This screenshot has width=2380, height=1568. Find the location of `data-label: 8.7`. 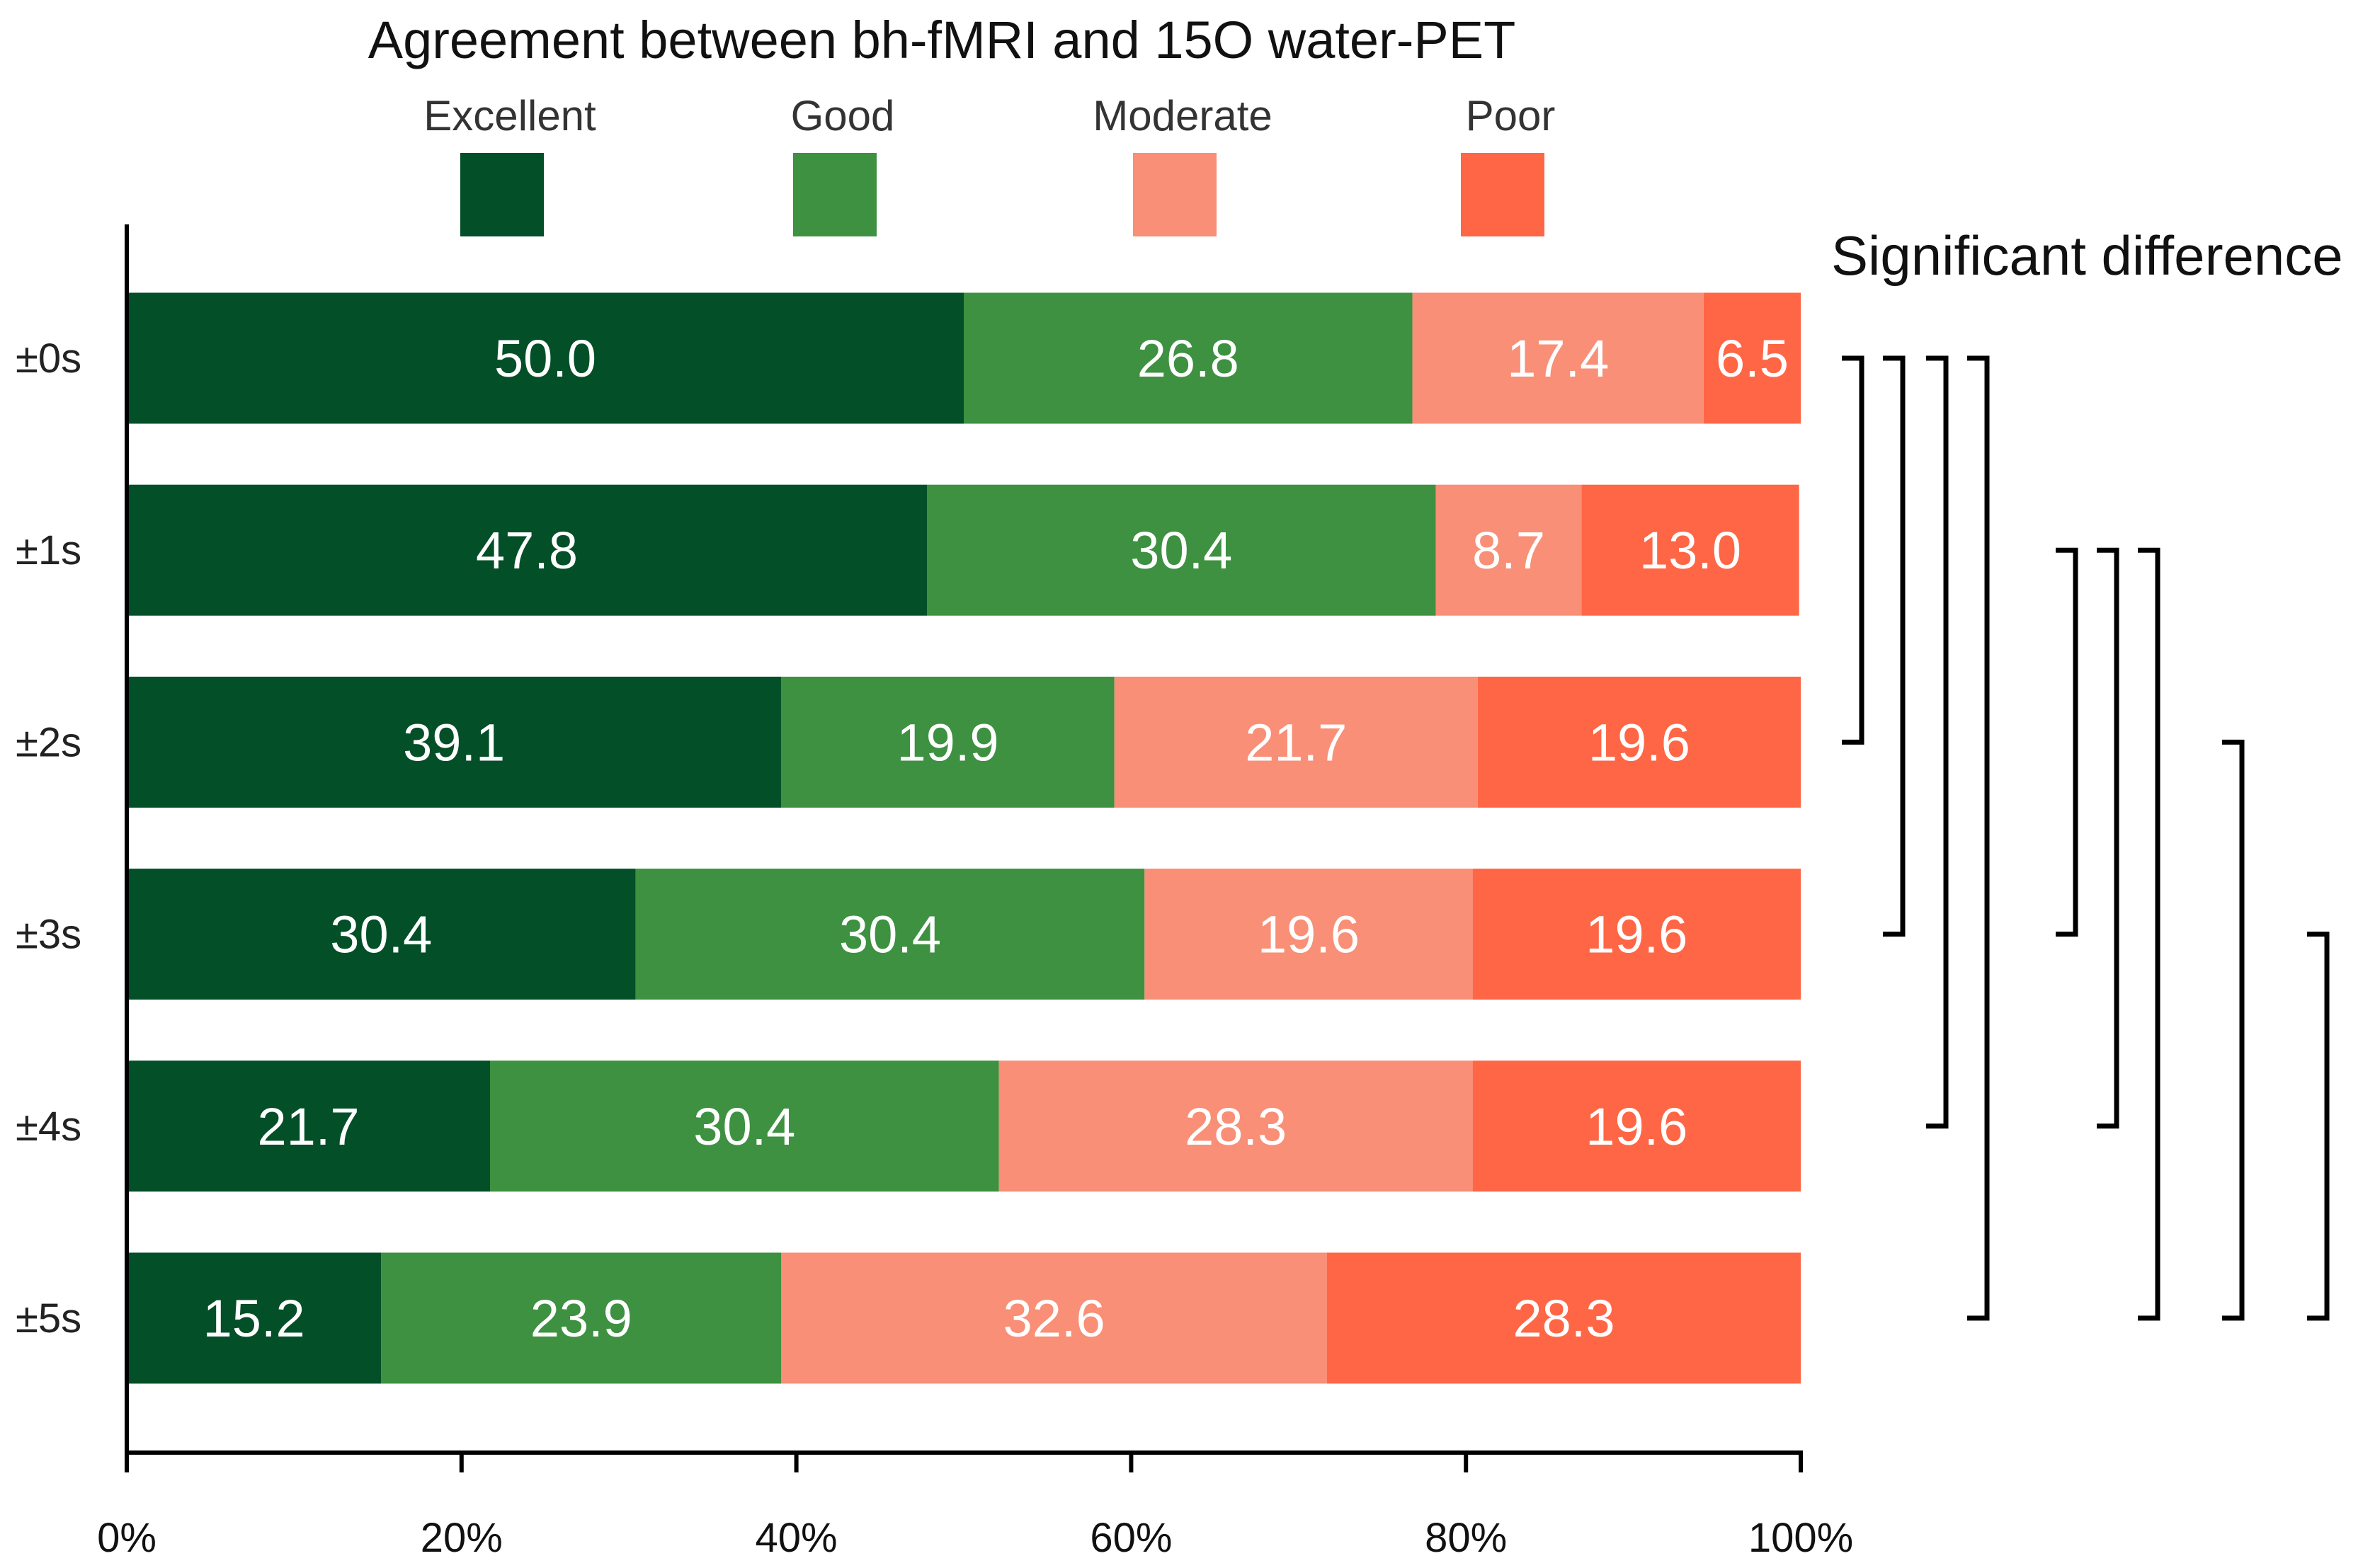

data-label: 8.7 is located at coordinates (1508, 550).